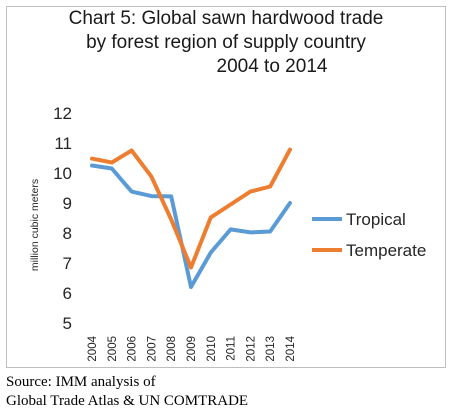 The image size is (452, 418). I want to click on x-tick-label: 2004, so click(93, 348).